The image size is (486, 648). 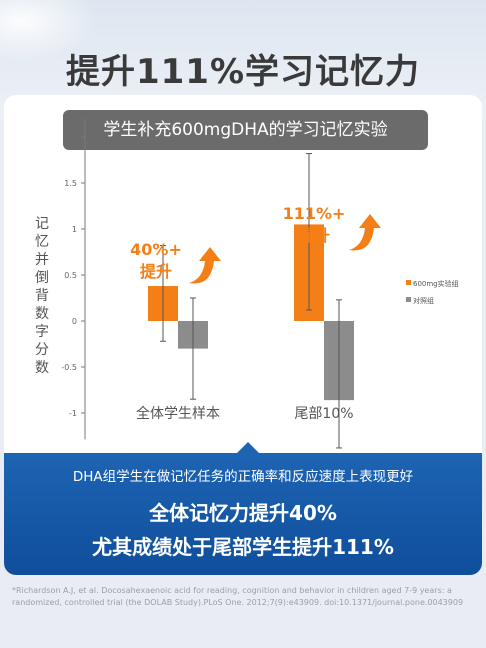 I want to click on legend-label: 600mg实验组, so click(x=436, y=283).